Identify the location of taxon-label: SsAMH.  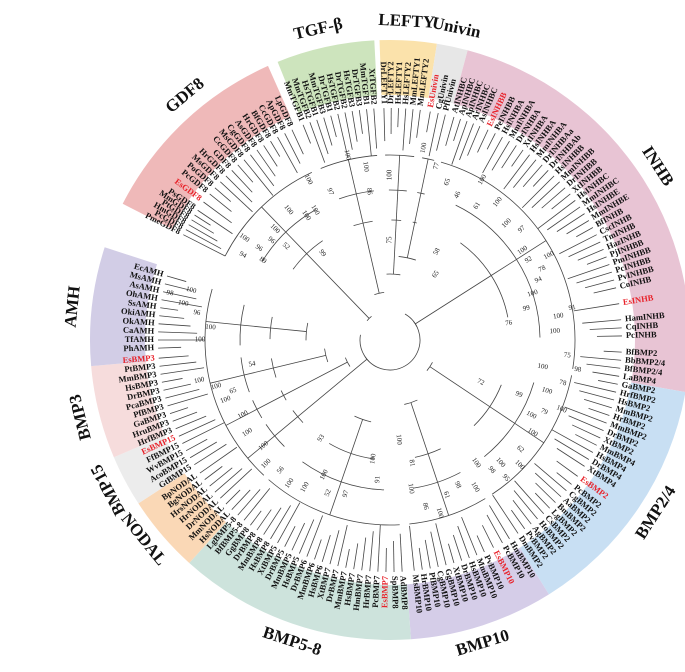
(142, 304).